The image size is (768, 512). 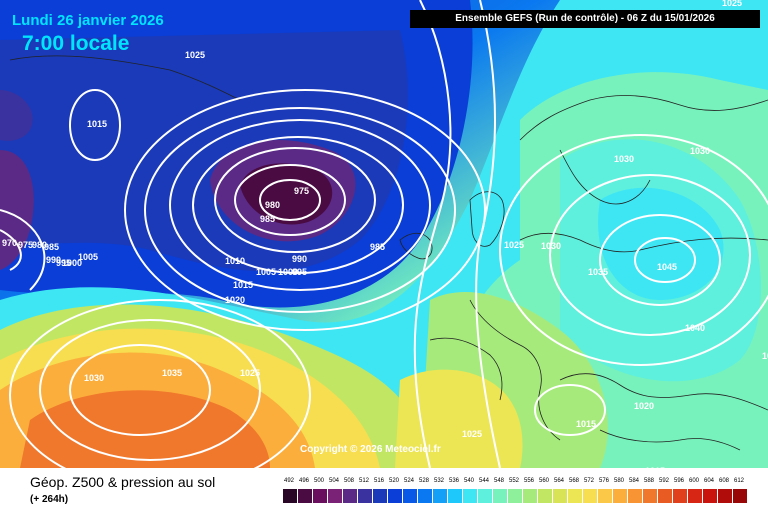 I want to click on scale-label: 556, so click(x=528, y=481).